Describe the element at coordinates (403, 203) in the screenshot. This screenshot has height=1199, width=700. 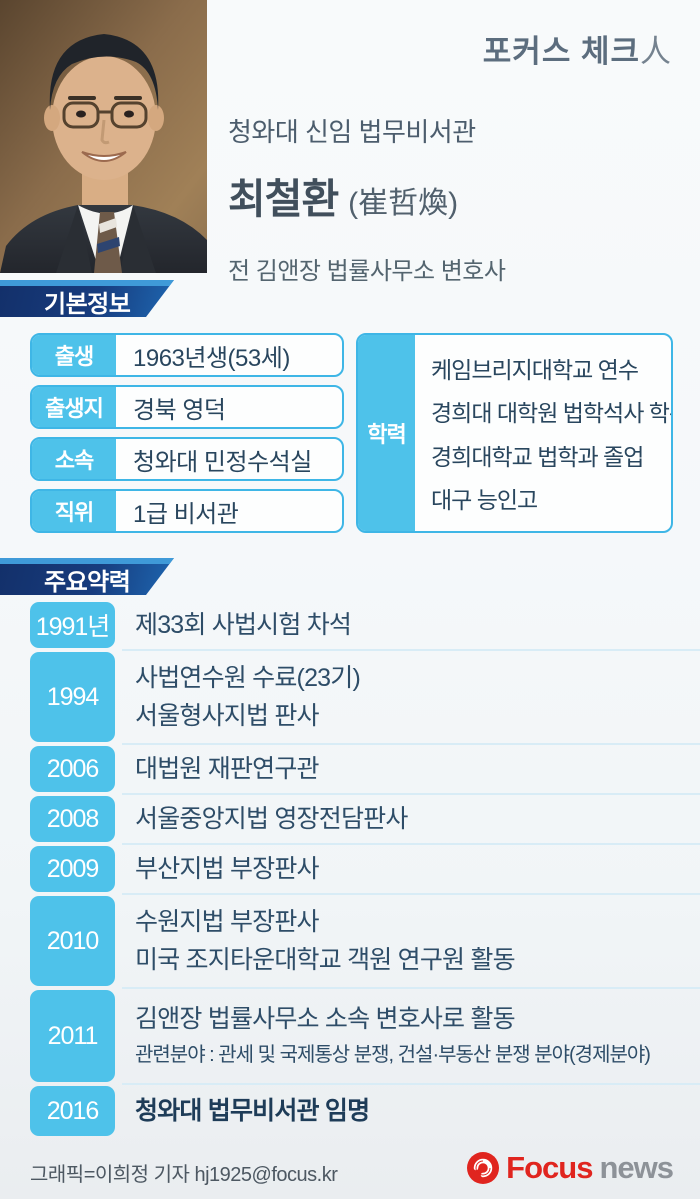
I see `profile-hanja: (崔哲煥)` at that location.